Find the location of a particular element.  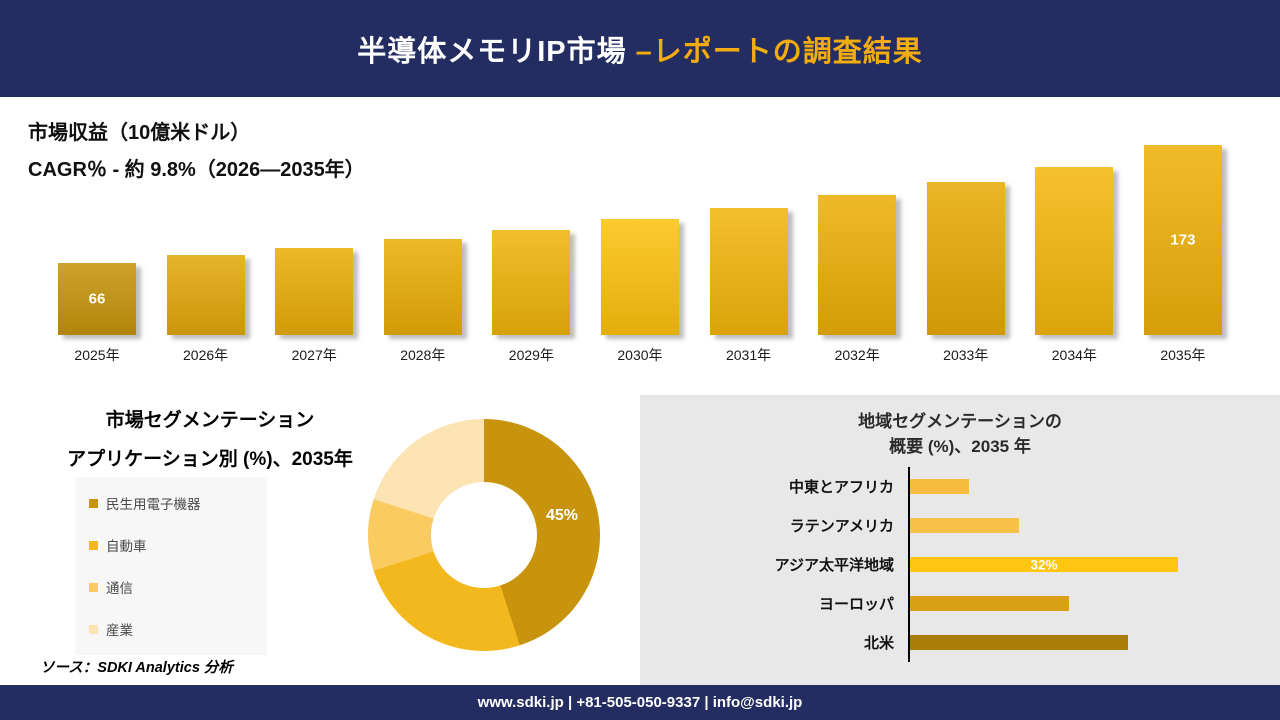

segmentation-title: 市場セグメンテーション is located at coordinates (210, 420).